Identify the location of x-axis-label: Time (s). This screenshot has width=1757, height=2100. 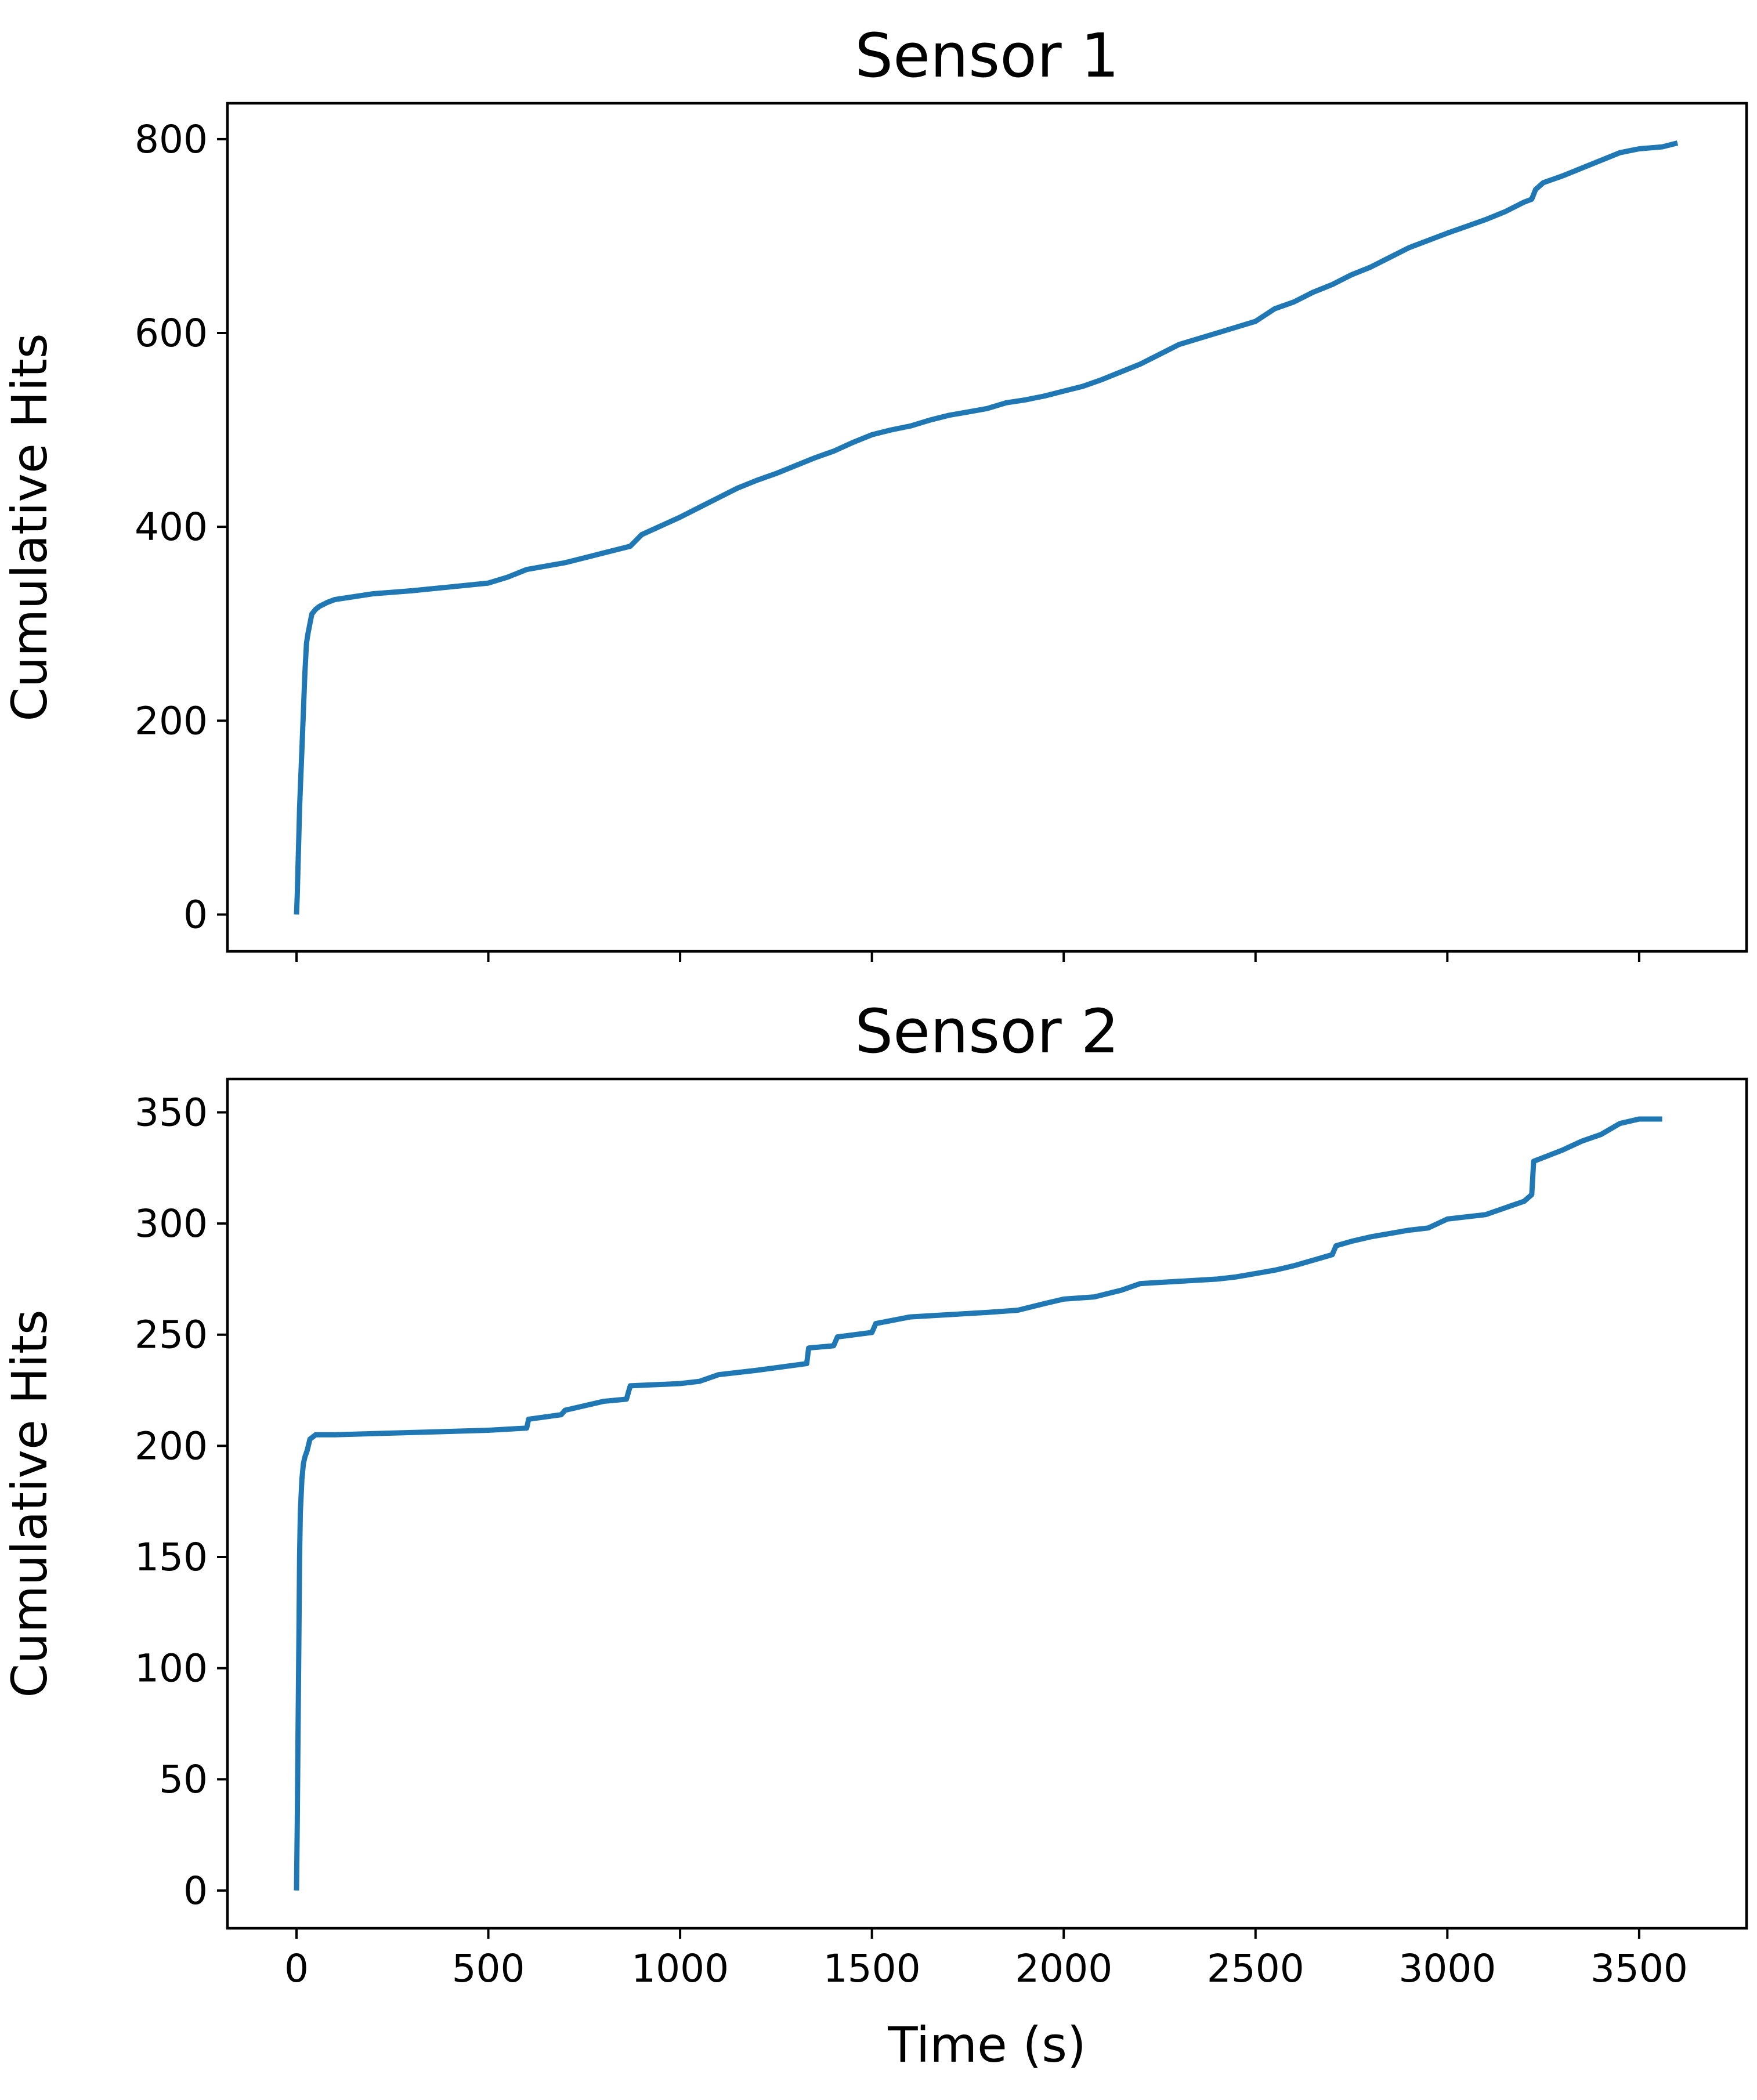
(986, 2044).